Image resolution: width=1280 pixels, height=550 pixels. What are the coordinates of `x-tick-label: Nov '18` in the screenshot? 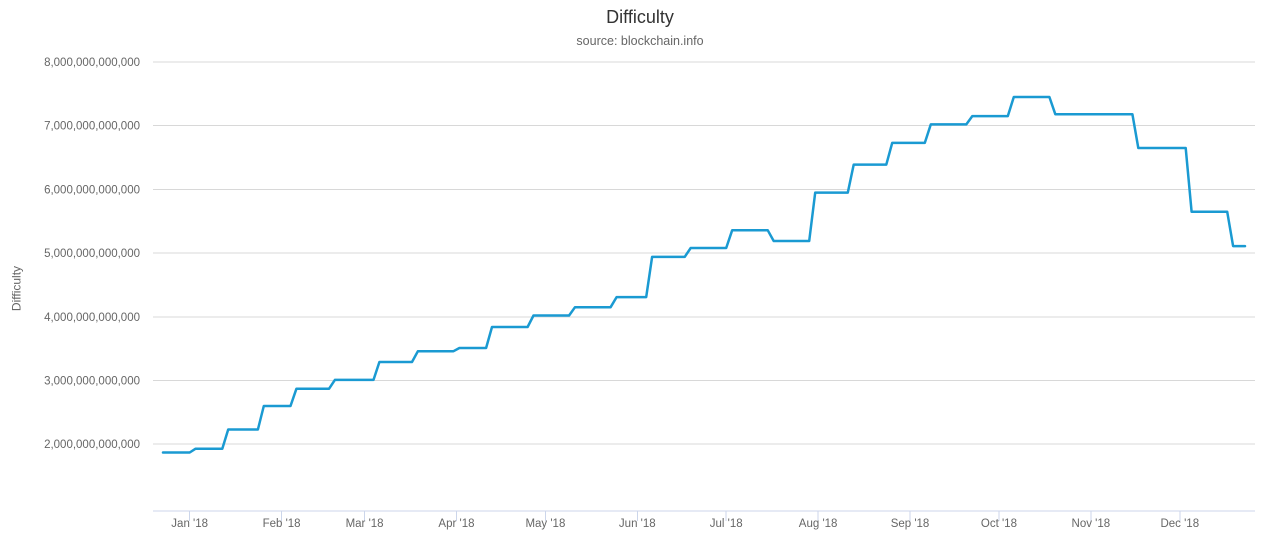 It's located at (1091, 524).